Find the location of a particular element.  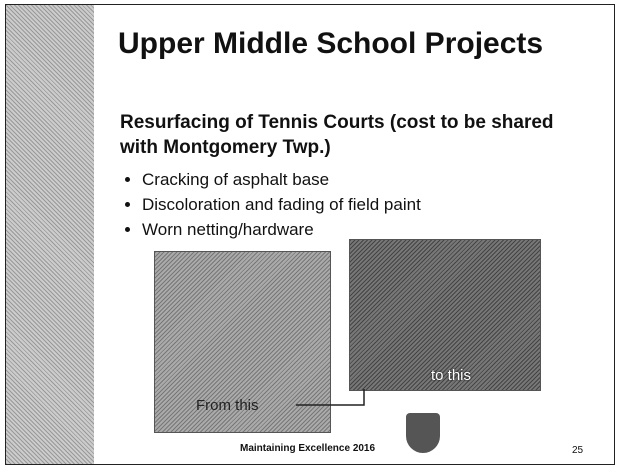

footer: Maintaining Excellence 2016 is located at coordinates (308, 448).